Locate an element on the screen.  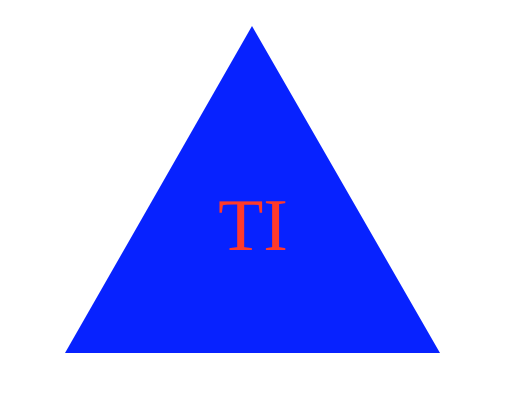
triangle-label: TI is located at coordinates (253, 226).